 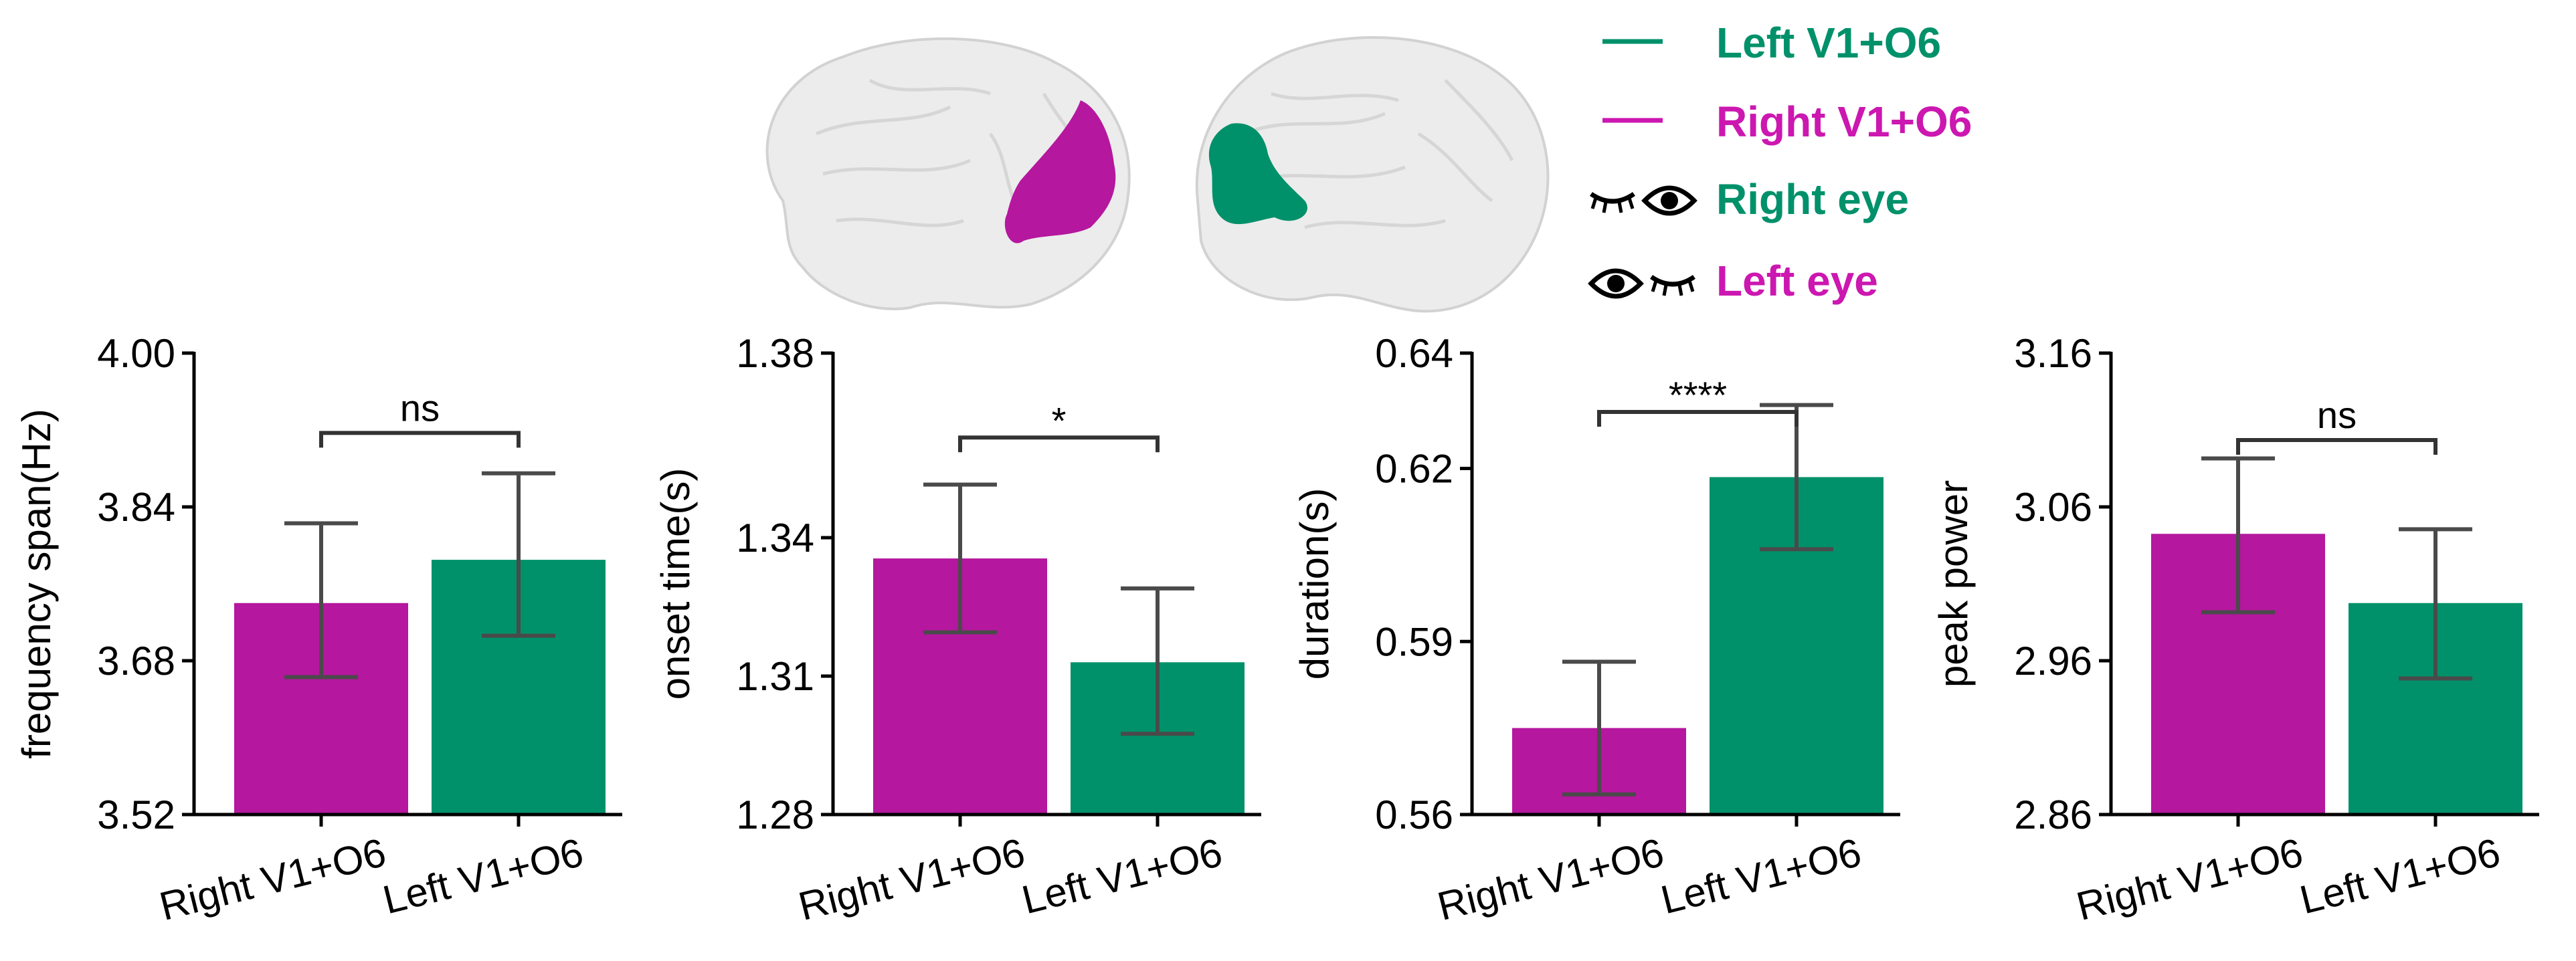 I want to click on legend-label-left-v1-o6: Left V1+O6, so click(x=1828, y=43).